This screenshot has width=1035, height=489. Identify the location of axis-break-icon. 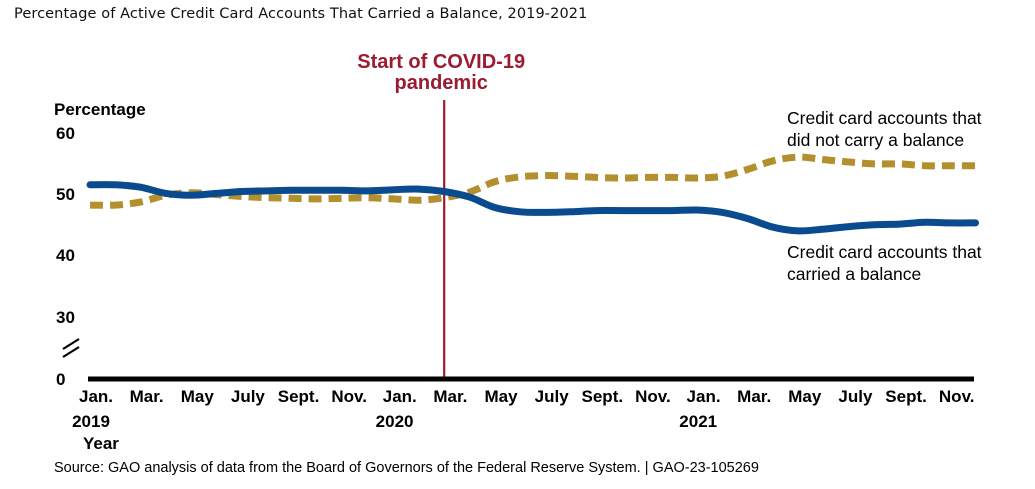
(71, 348).